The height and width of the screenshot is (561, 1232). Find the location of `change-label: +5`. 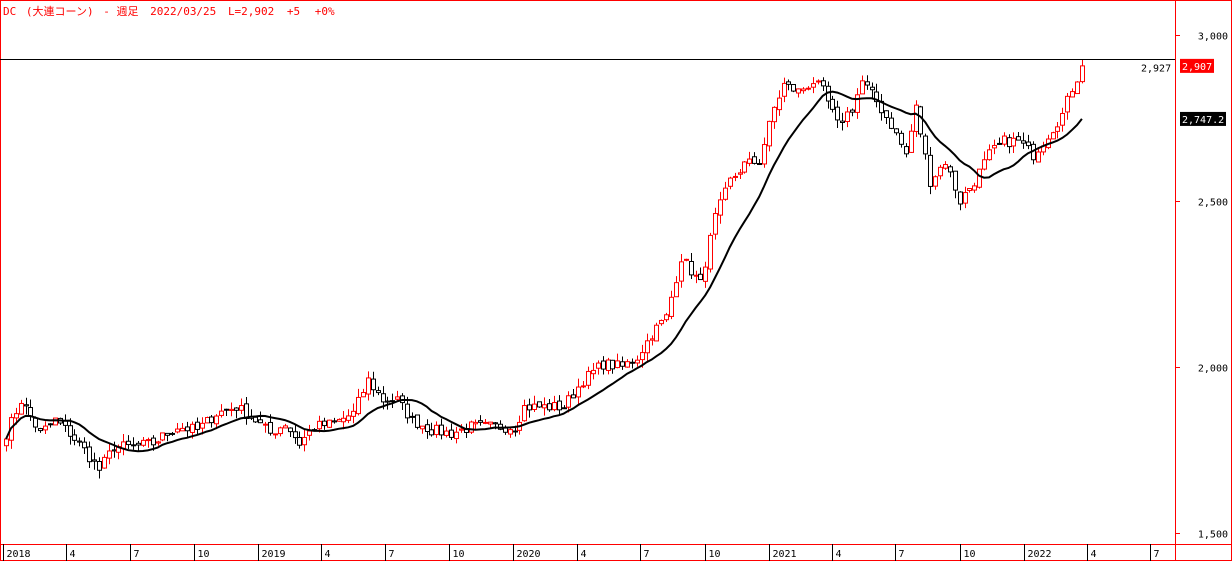

change-label: +5 is located at coordinates (293, 11).